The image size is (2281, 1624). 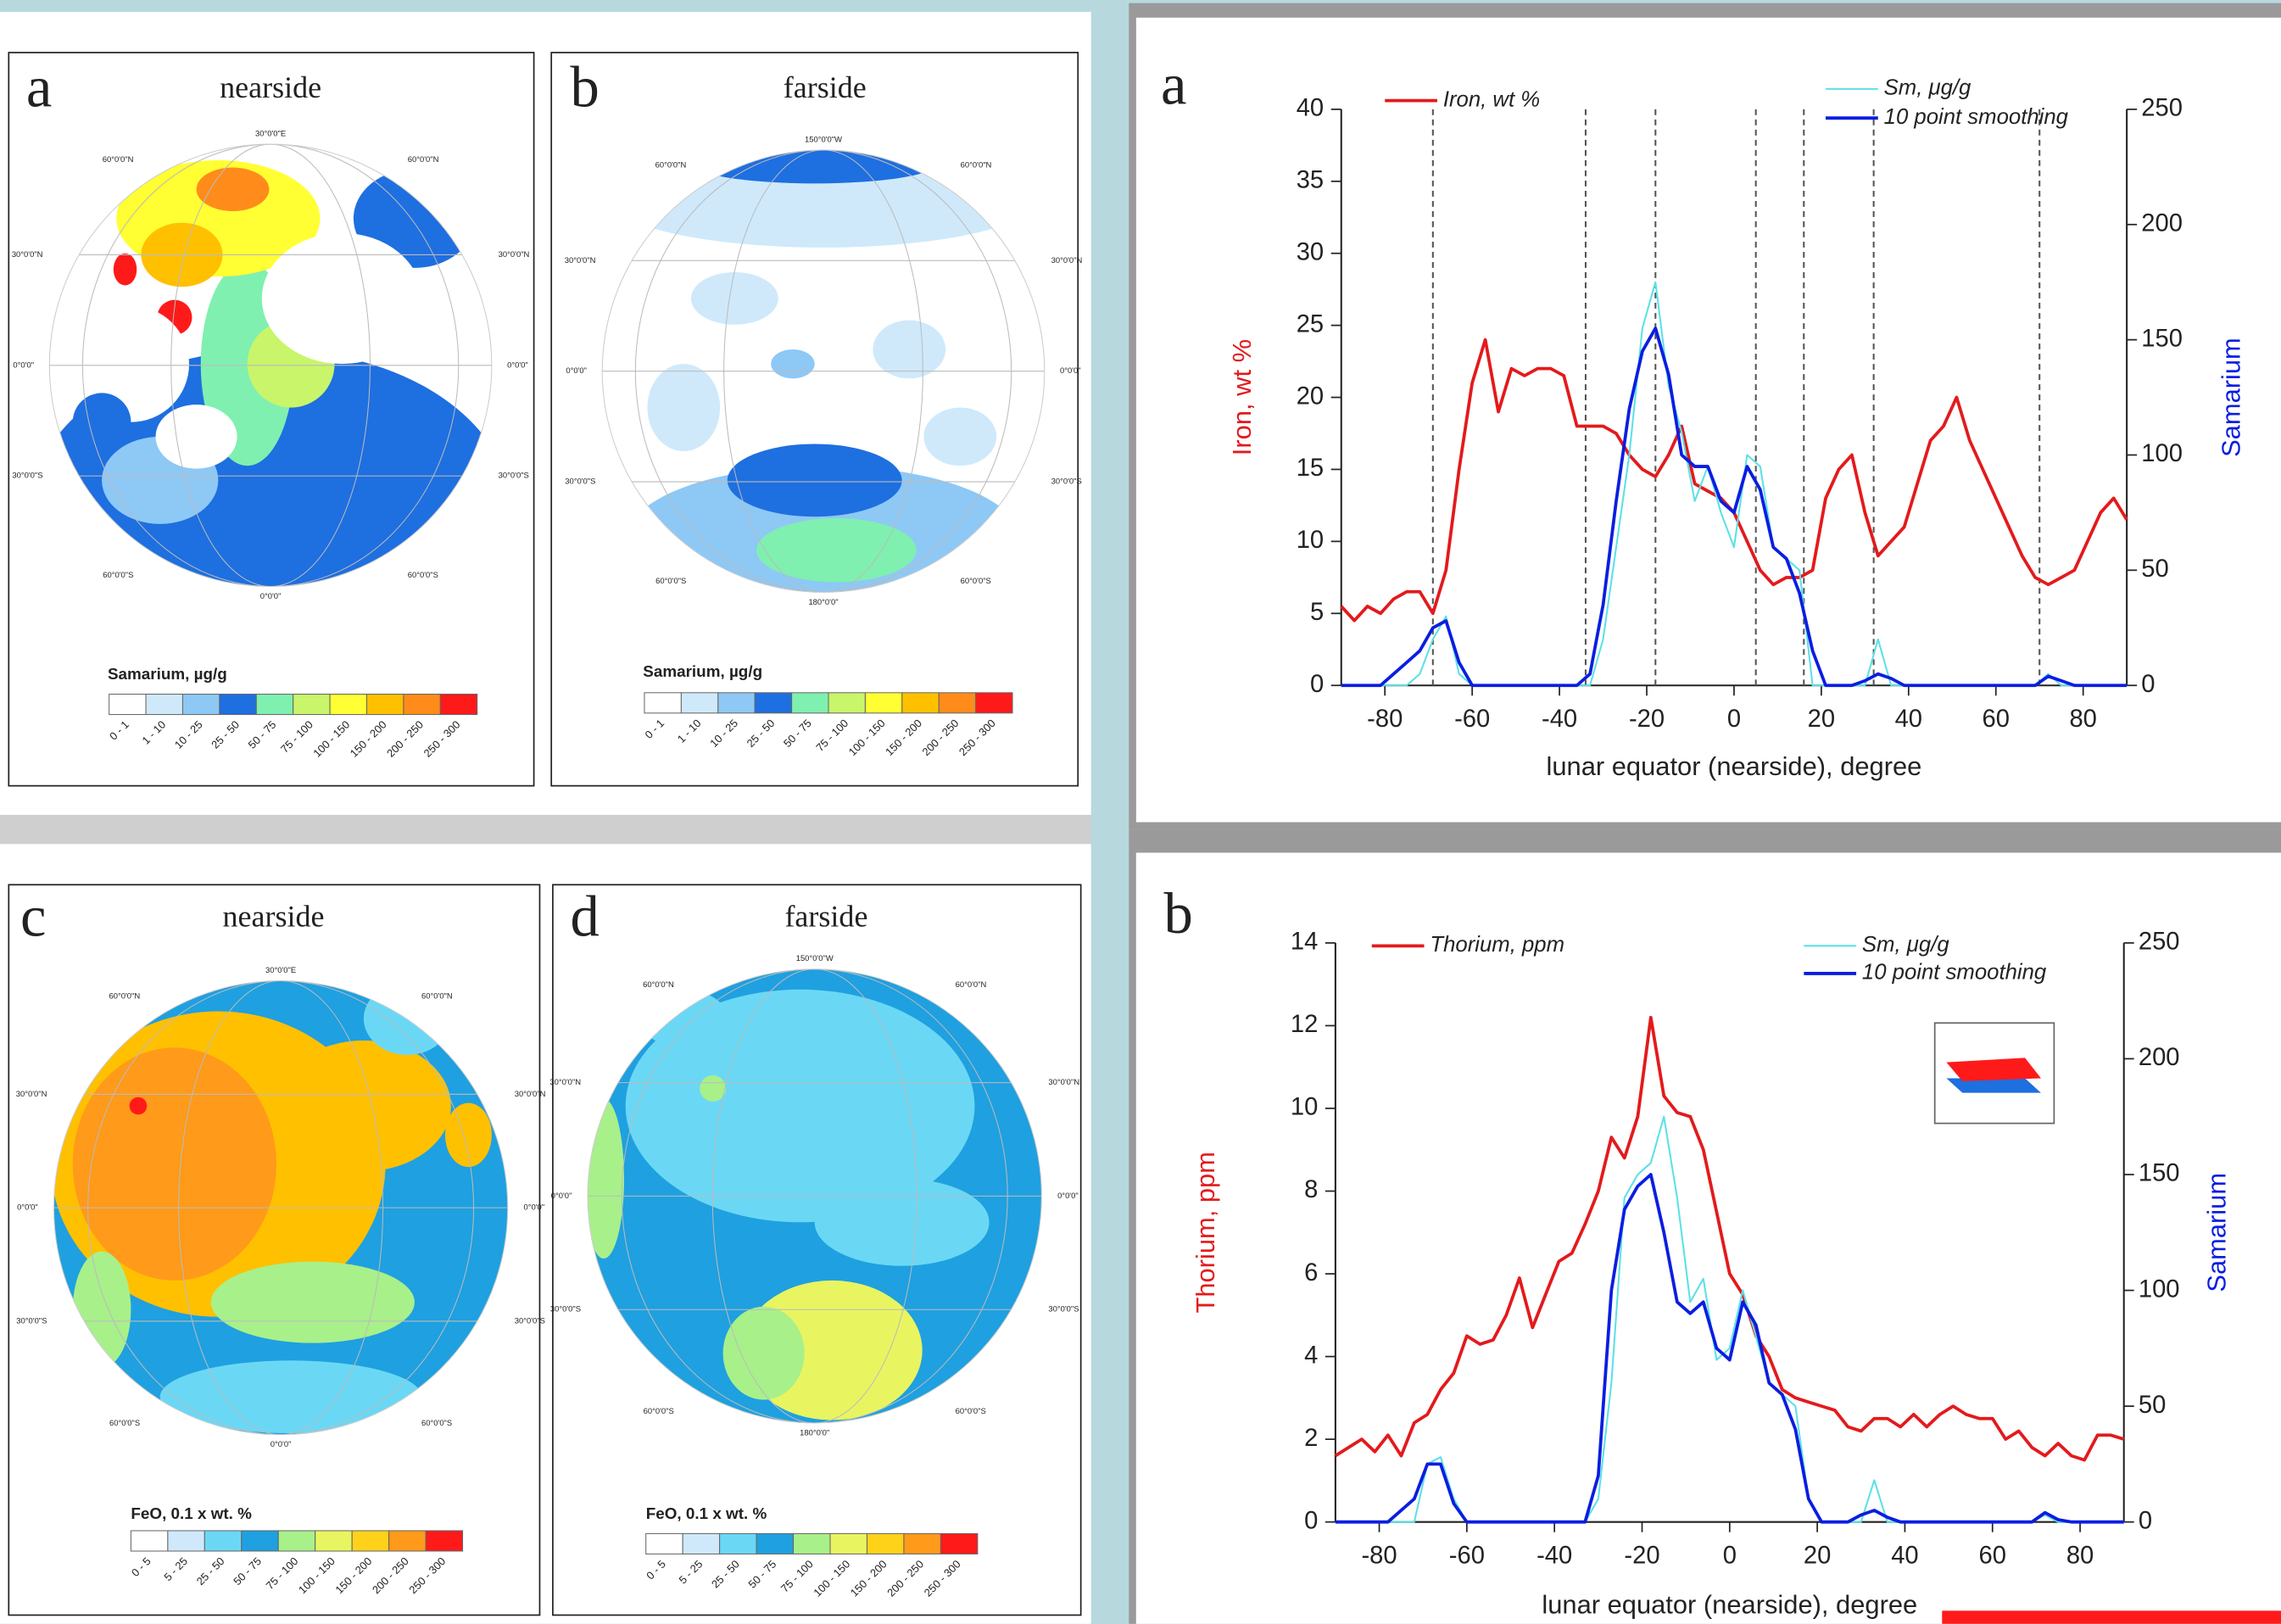 I want to click on panel-letter: c, so click(x=33, y=917).